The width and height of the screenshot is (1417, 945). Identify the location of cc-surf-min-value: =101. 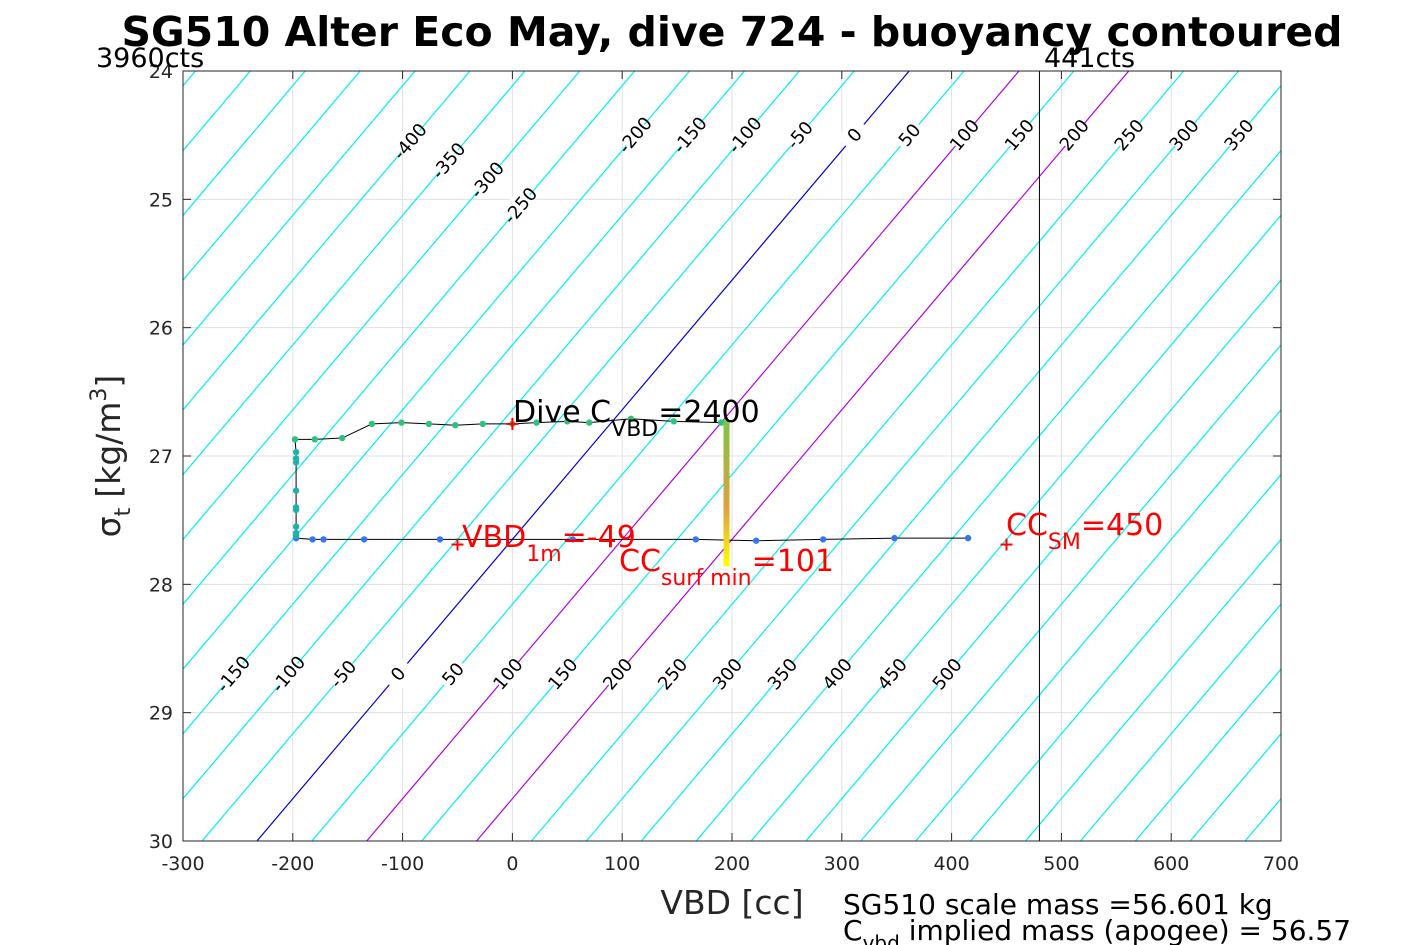
(793, 561).